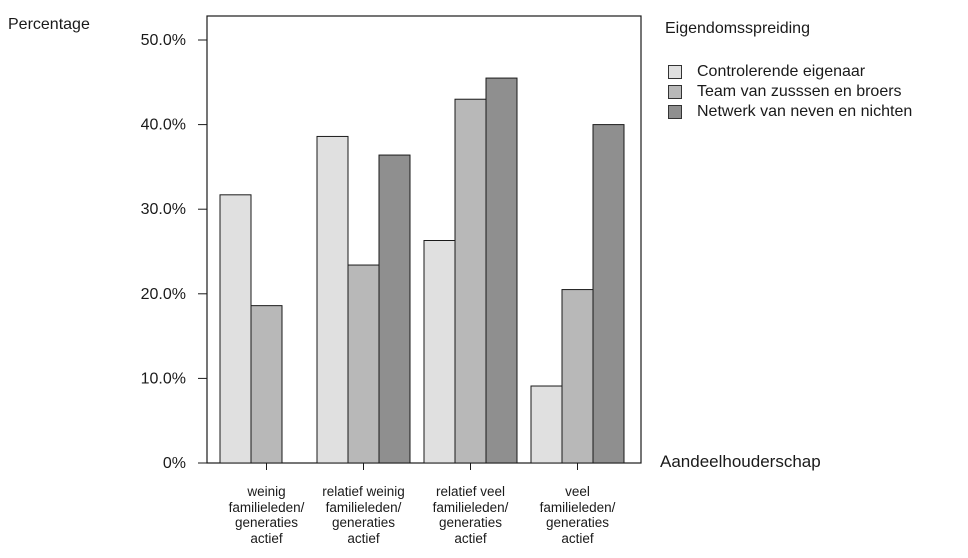 The width and height of the screenshot is (968, 558). What do you see at coordinates (799, 91) in the screenshot?
I see `legend-label: Team van zusssen en broers` at bounding box center [799, 91].